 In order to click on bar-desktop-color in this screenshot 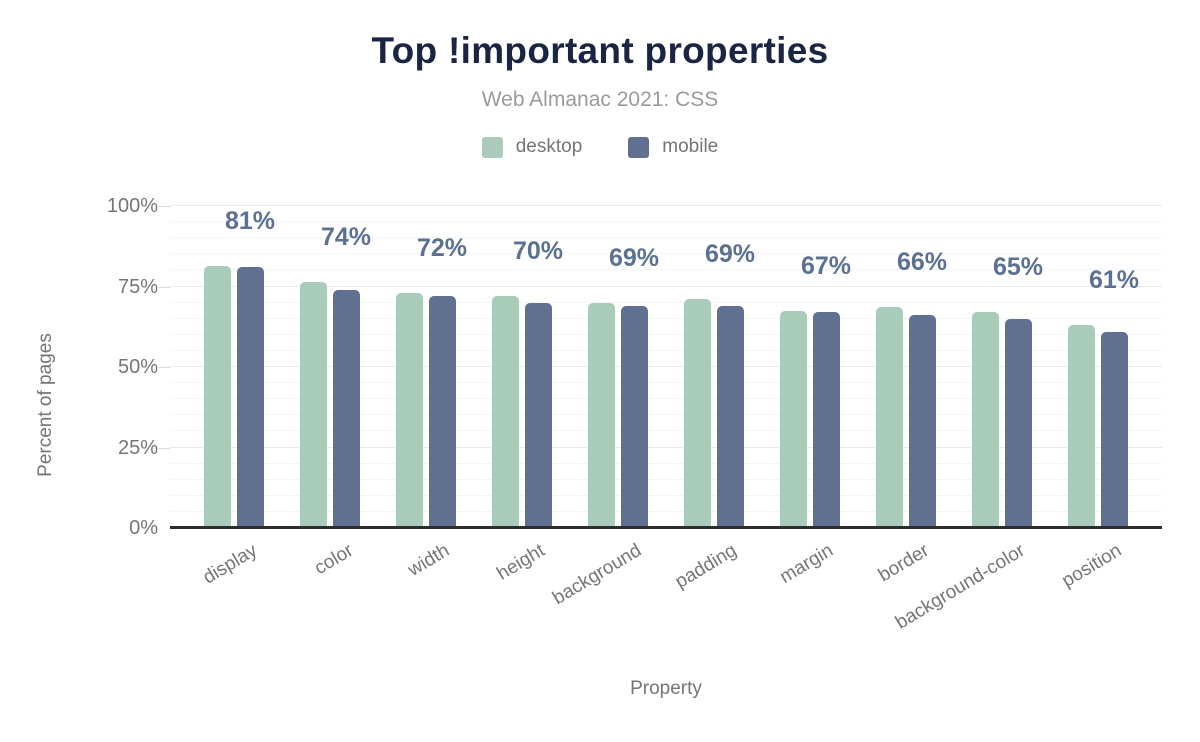, I will do `click(313, 404)`.